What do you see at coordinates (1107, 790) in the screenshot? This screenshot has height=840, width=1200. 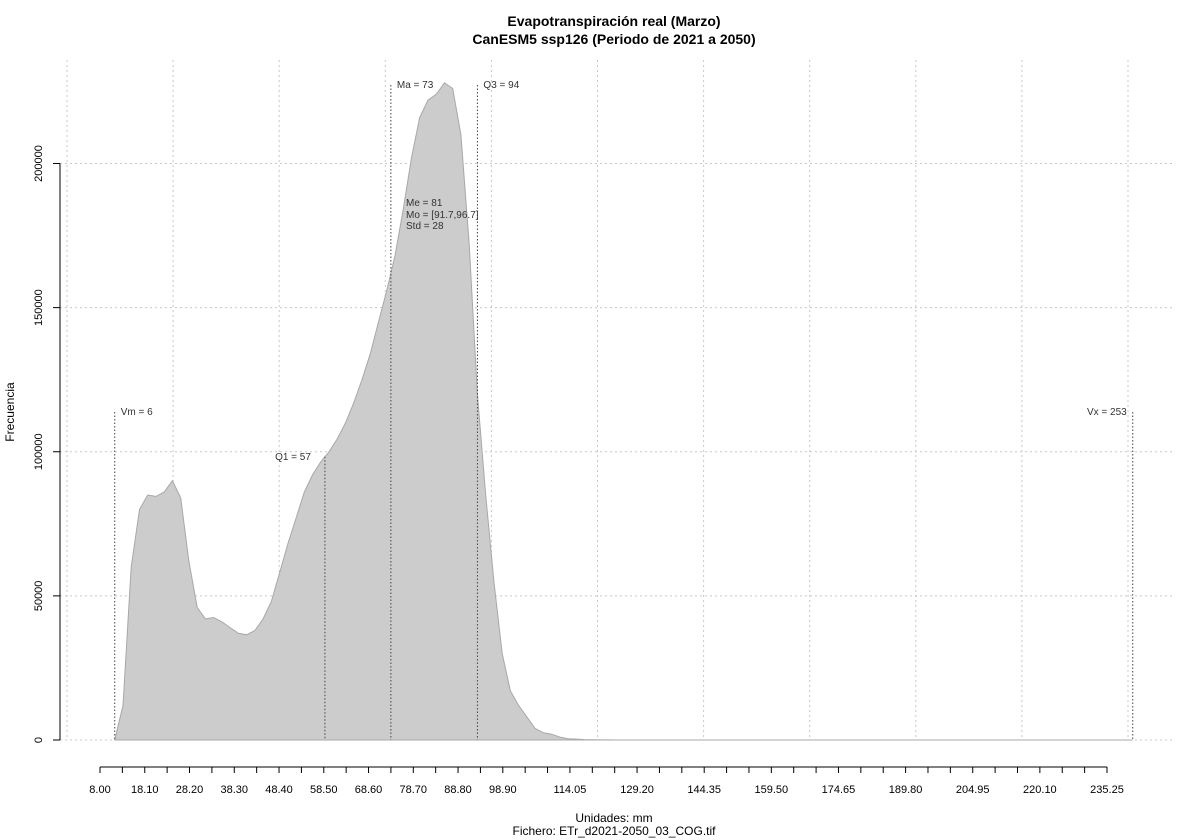 I see `x-tick-label-18: 235.25` at bounding box center [1107, 790].